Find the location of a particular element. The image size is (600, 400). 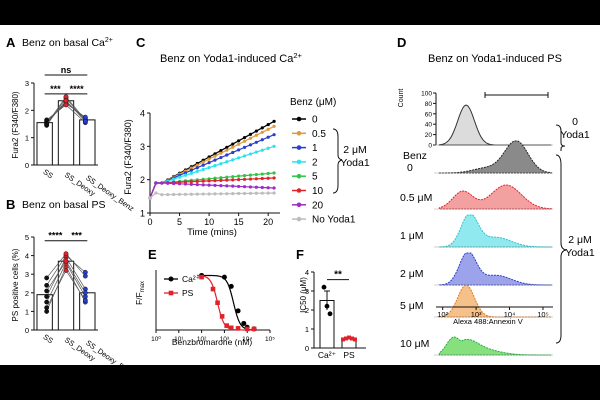

panel-d-title: Benz on Yoda1-induced PS is located at coordinates (495, 59).